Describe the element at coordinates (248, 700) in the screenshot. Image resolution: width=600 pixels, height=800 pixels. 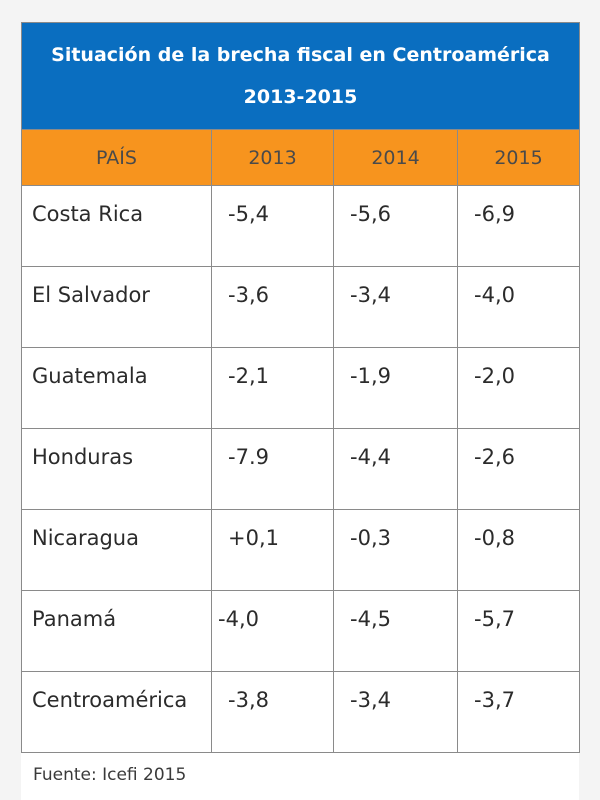
I see `value-2013: -3,8` at that location.